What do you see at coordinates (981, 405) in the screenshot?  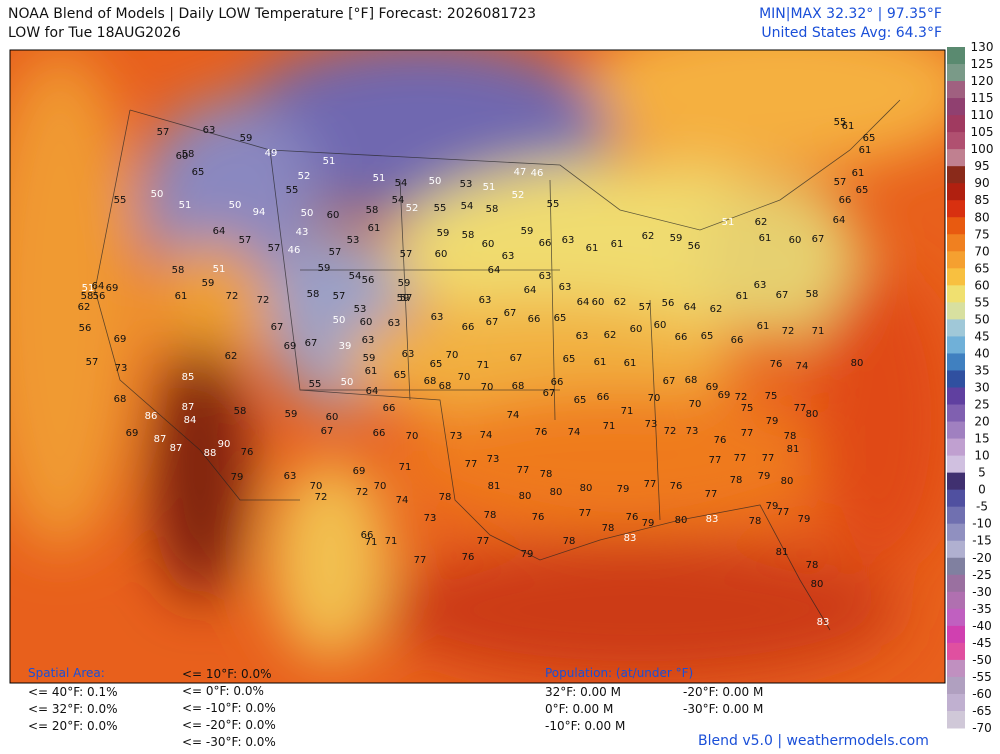 I see `colorbar-label: 25` at bounding box center [981, 405].